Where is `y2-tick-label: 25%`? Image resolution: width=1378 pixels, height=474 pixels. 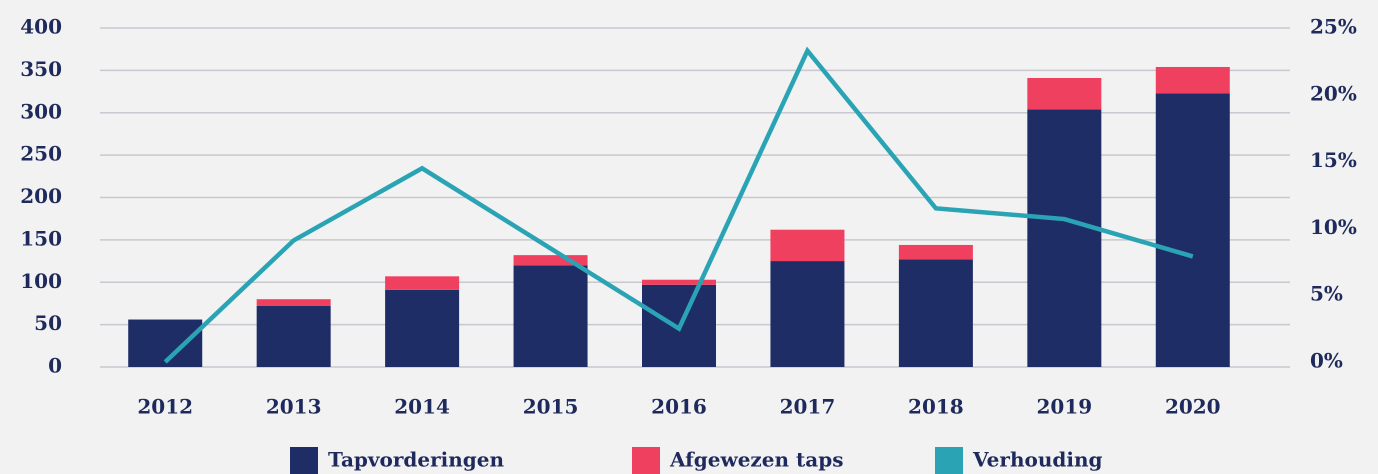 y2-tick-label: 25% is located at coordinates (1333, 27).